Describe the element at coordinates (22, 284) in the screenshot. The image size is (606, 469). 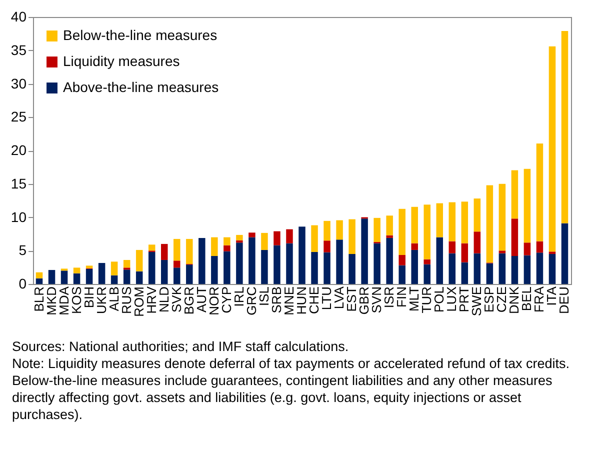
I see `y-tick-label: 0` at that location.